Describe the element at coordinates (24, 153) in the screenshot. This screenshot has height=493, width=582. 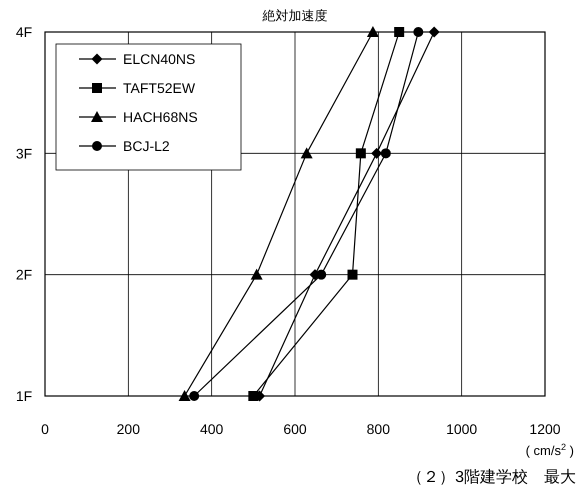
I see `y-tick-label: 3F` at that location.